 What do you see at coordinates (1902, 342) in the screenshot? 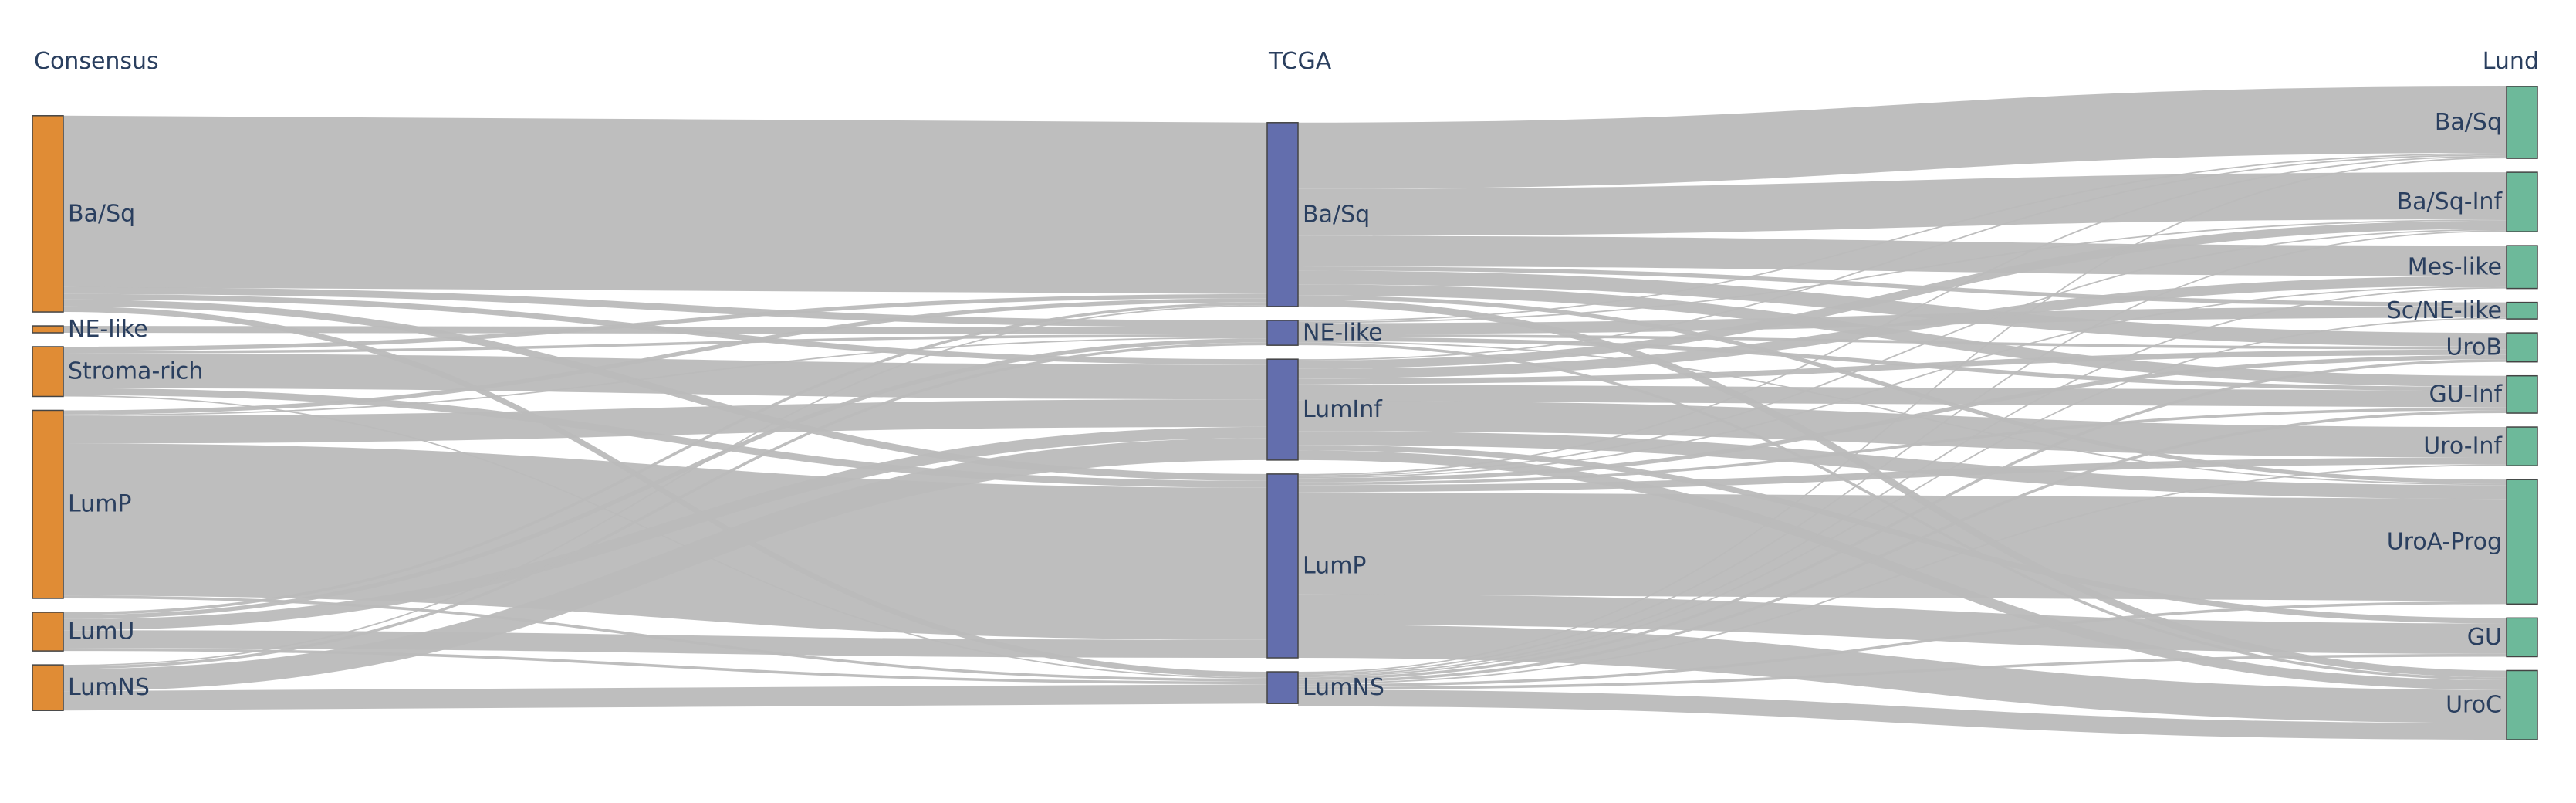
I see `link-tcga-lund-ne-like-to-urob` at bounding box center [1902, 342].